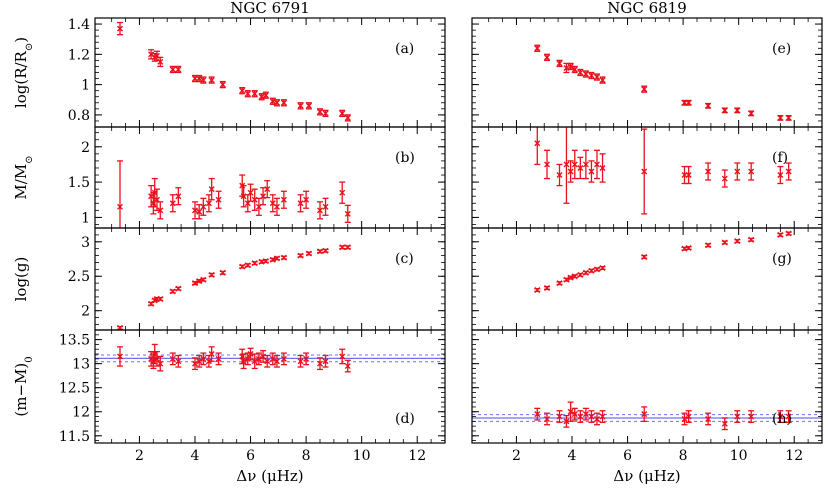 The image size is (830, 489). I want to click on x-tick-label: 8, so click(683, 456).